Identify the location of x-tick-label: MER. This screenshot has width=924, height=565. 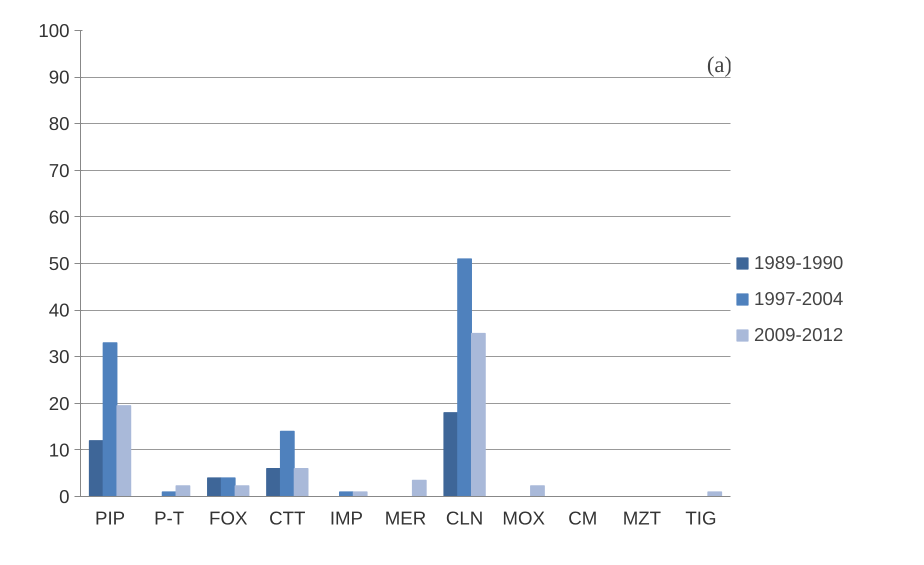
(405, 518).